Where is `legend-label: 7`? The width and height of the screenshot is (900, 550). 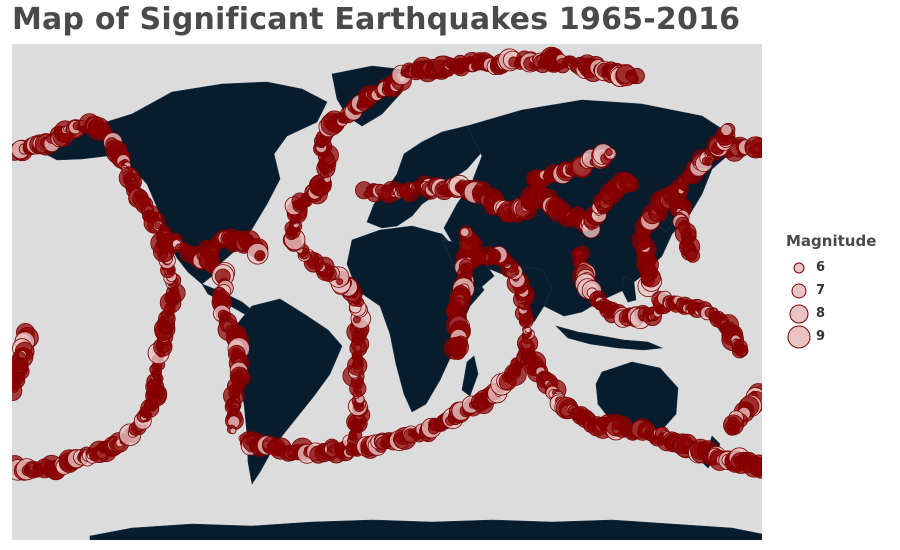 legend-label: 7 is located at coordinates (821, 290).